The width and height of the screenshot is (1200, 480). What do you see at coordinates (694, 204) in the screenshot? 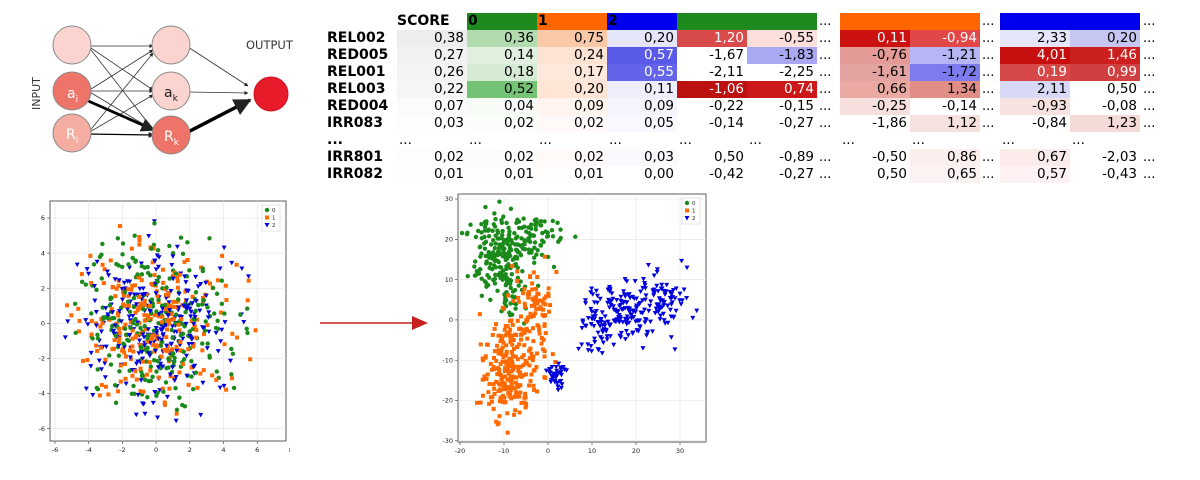
I see `legend-label: 0` at bounding box center [694, 204].